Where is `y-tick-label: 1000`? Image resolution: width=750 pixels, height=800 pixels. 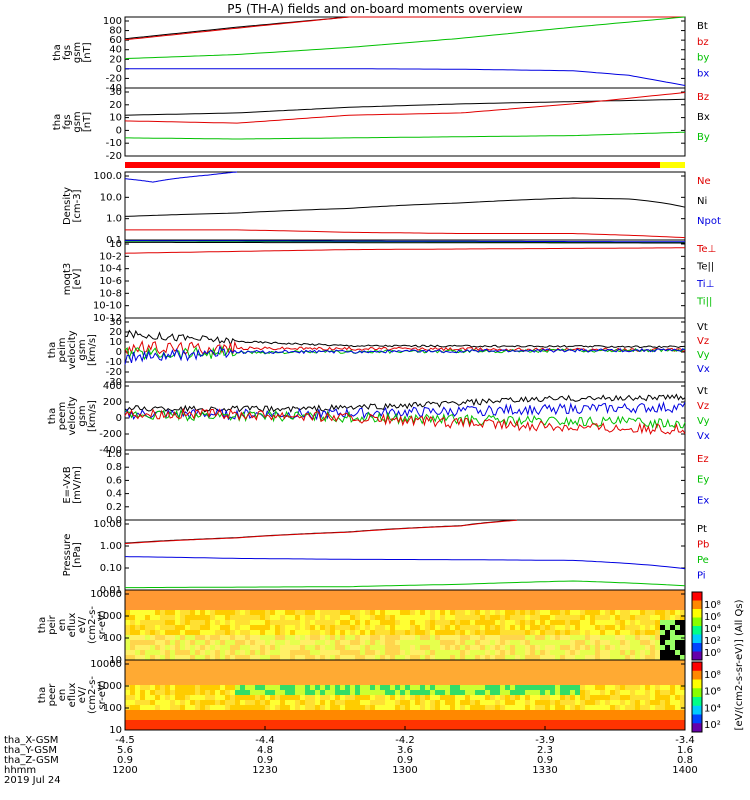
y-tick-label: 1000 is located at coordinates (109, 616).